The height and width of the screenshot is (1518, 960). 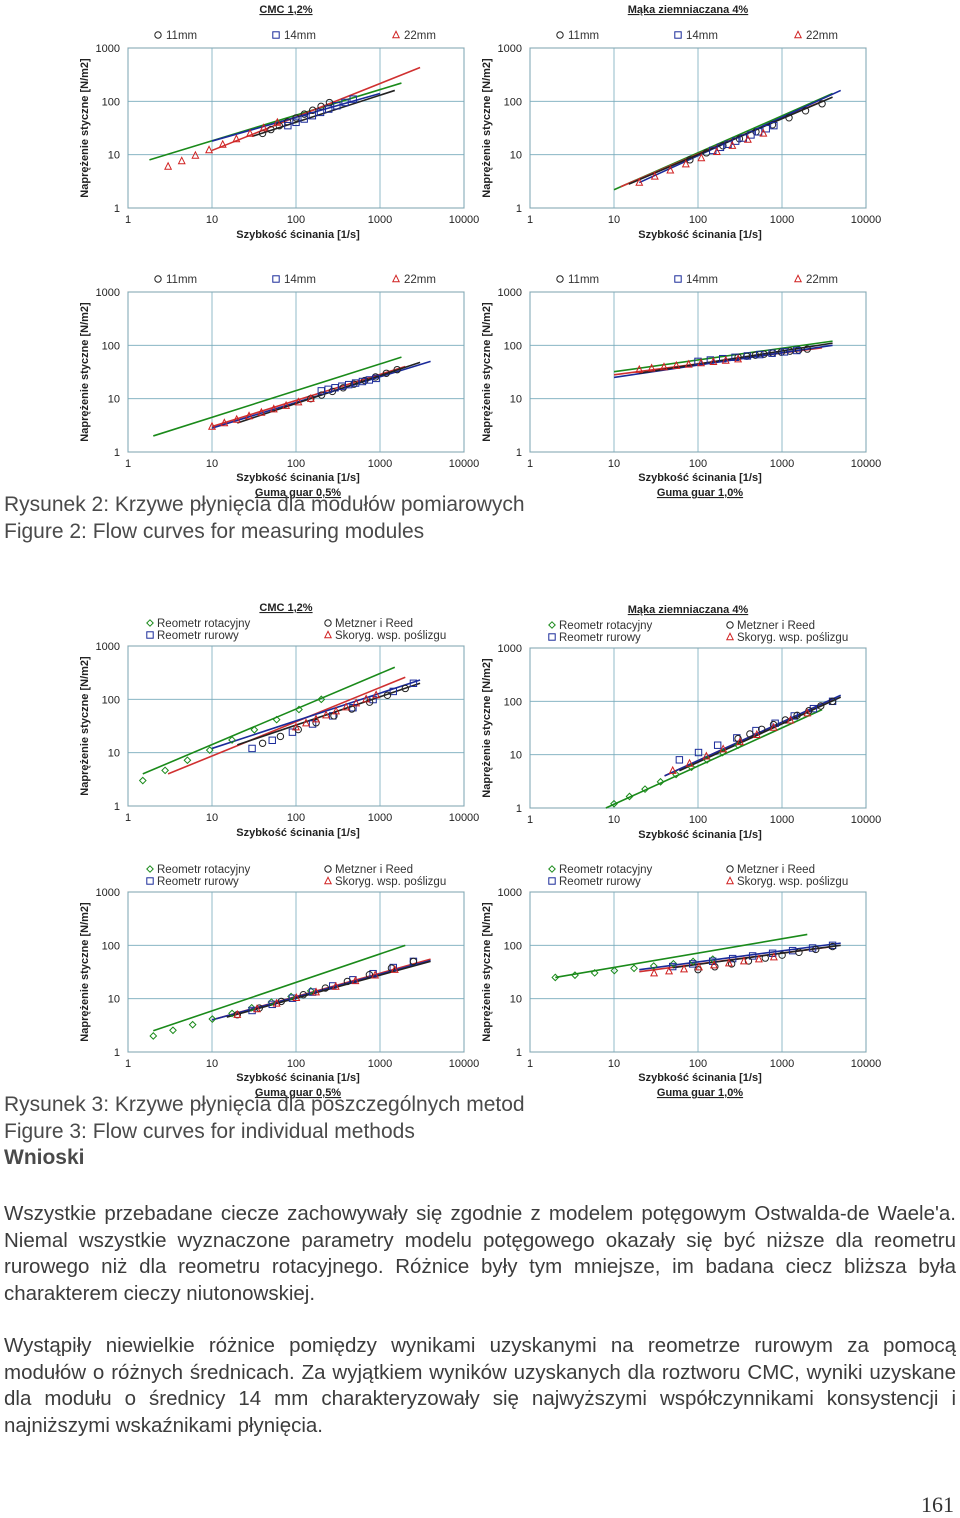 I want to click on legend-item: Metzner i Reed, so click(x=776, y=870).